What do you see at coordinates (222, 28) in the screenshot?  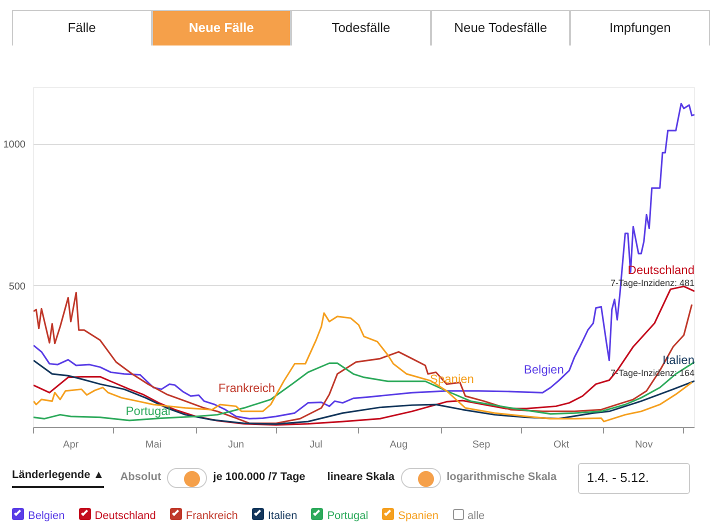 I see `text: Neue Fälle` at bounding box center [222, 28].